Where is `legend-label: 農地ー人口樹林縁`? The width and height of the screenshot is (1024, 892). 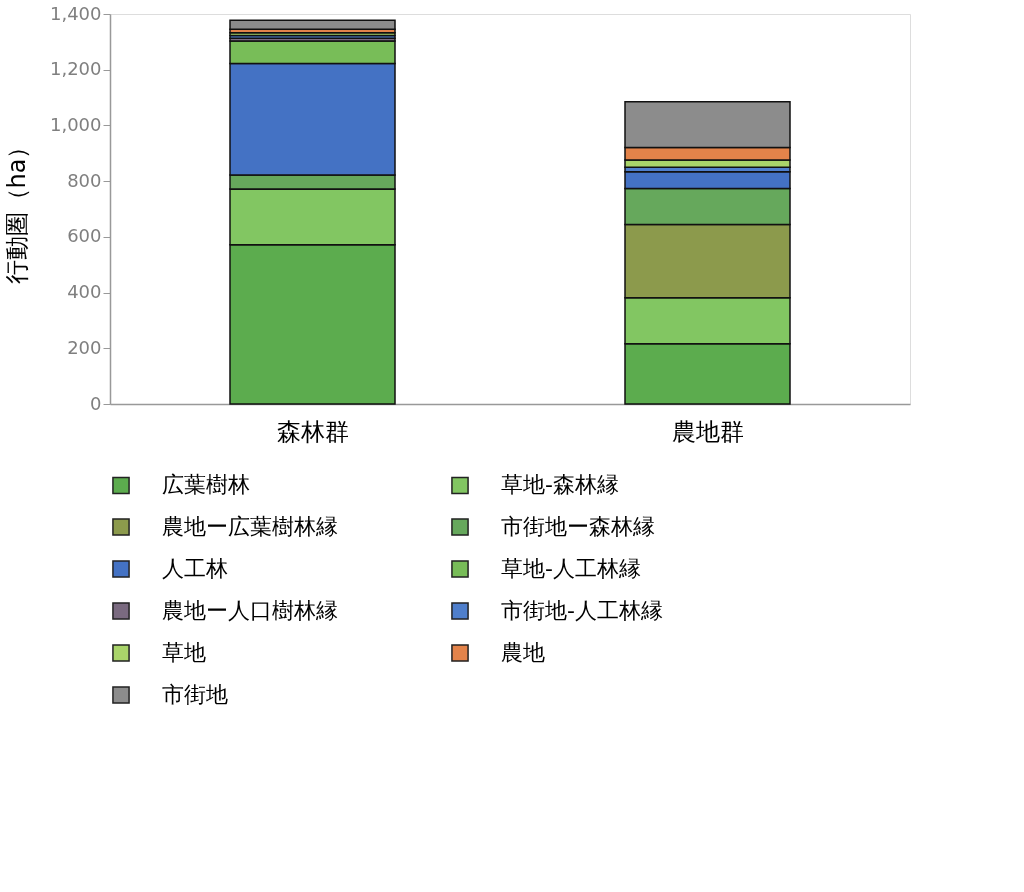
legend-label: 農地ー人口樹林縁 is located at coordinates (250, 610).